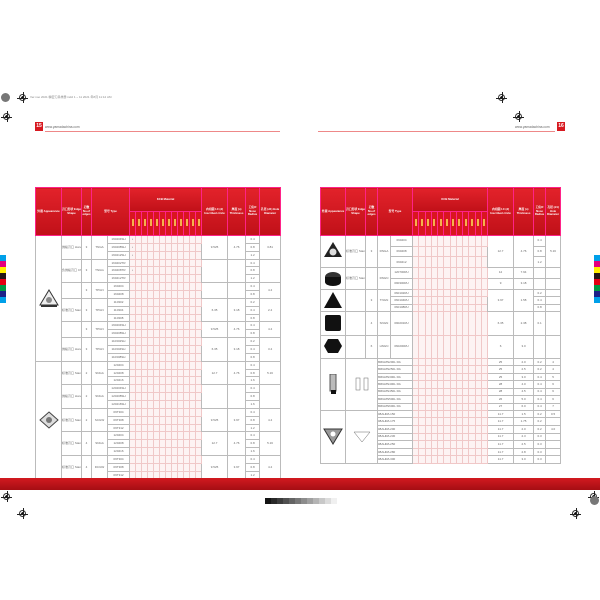 The width and height of the screenshot is (600, 600). Describe the element at coordinates (71, 271) in the screenshot. I see `edge-shape: 负倒棱刃口 Chamfered type` at that location.